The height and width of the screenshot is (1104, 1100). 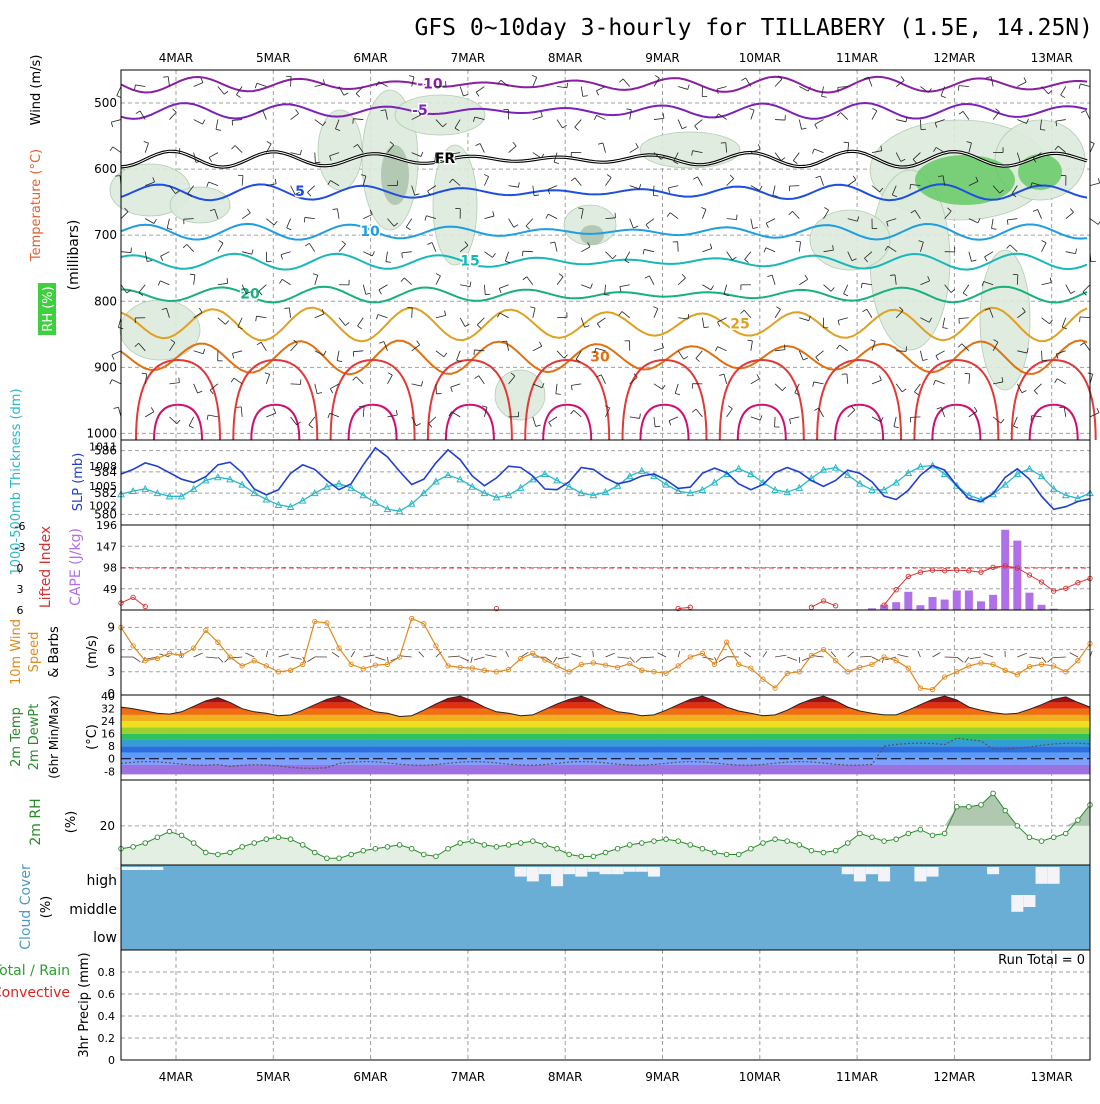 What do you see at coordinates (565, 58) in the screenshot?
I see `top-date-label: 8MAR` at bounding box center [565, 58].